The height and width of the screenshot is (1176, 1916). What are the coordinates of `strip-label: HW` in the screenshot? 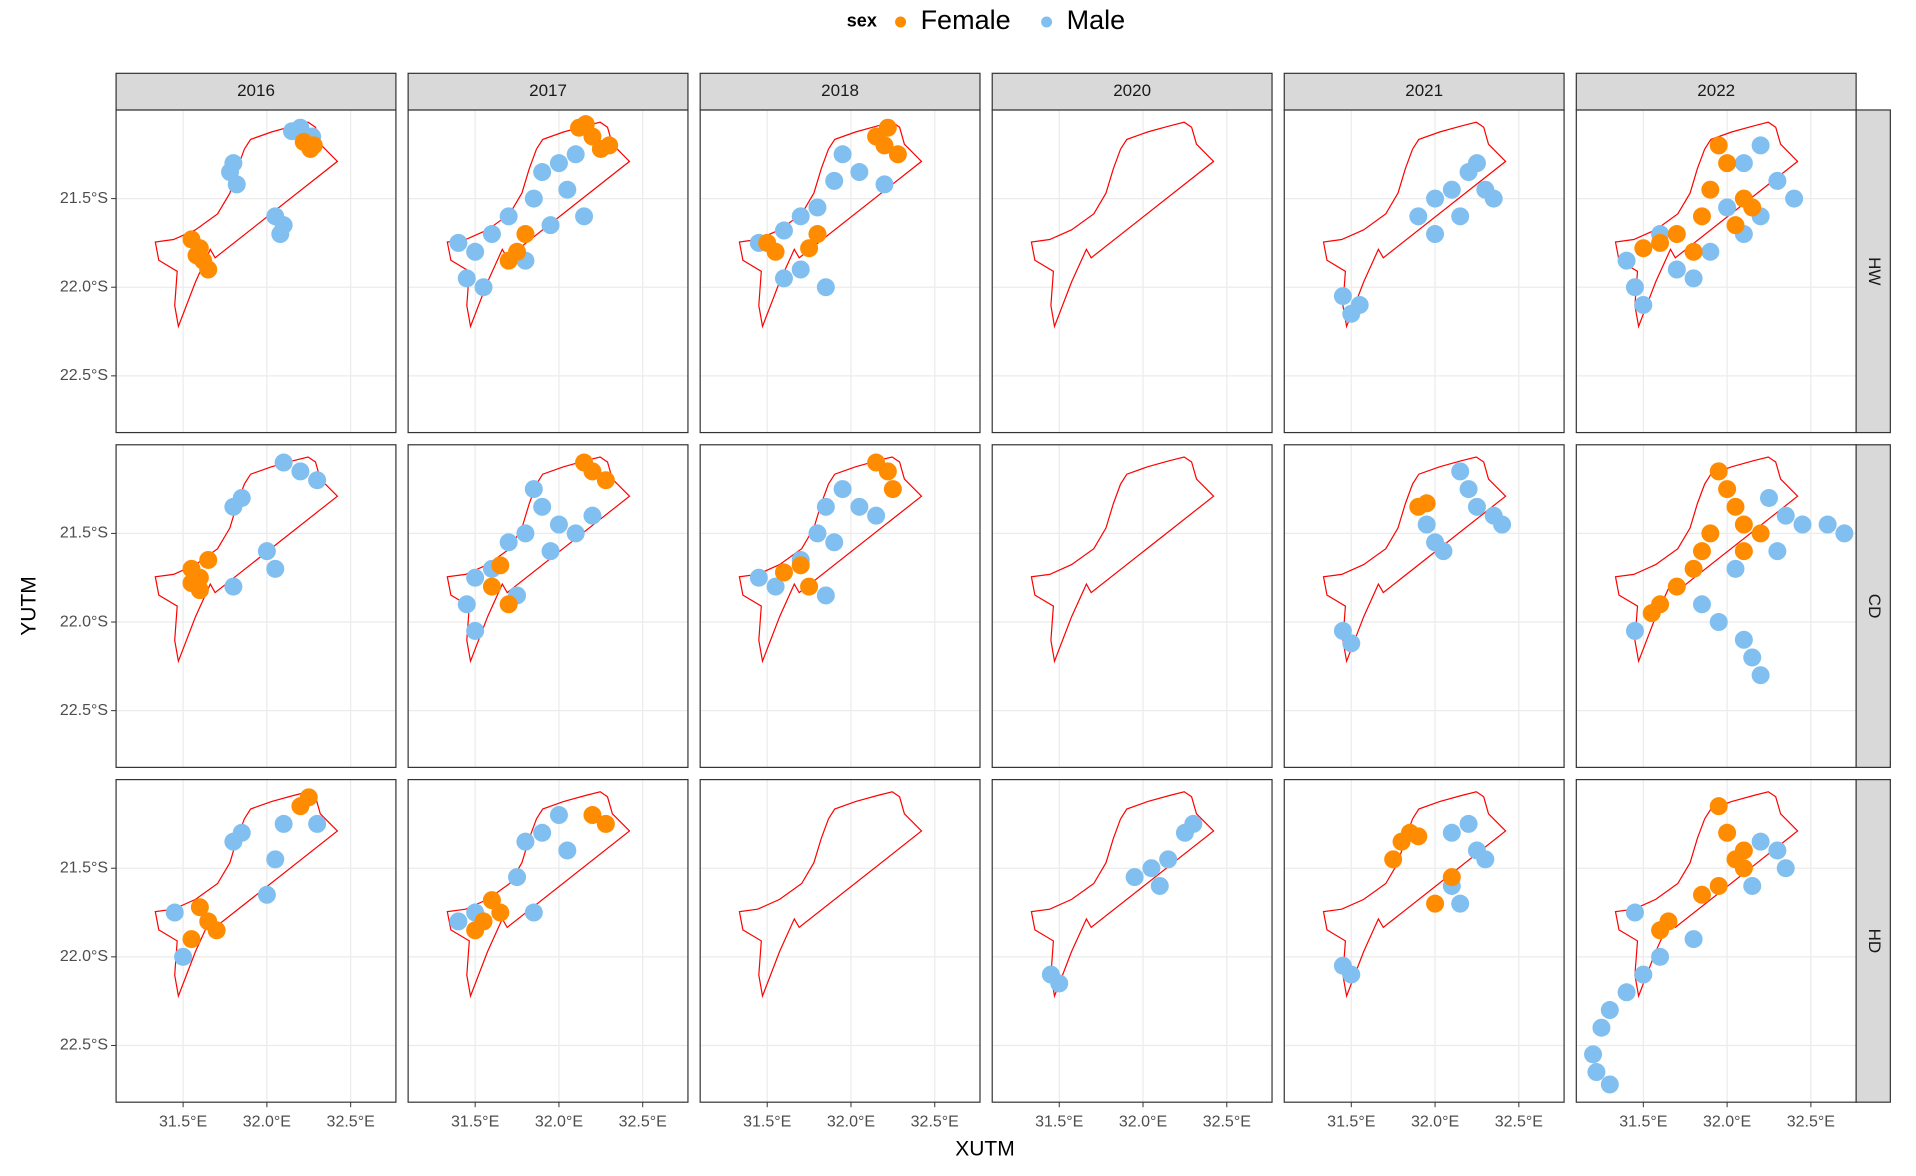 It's located at (1874, 271).